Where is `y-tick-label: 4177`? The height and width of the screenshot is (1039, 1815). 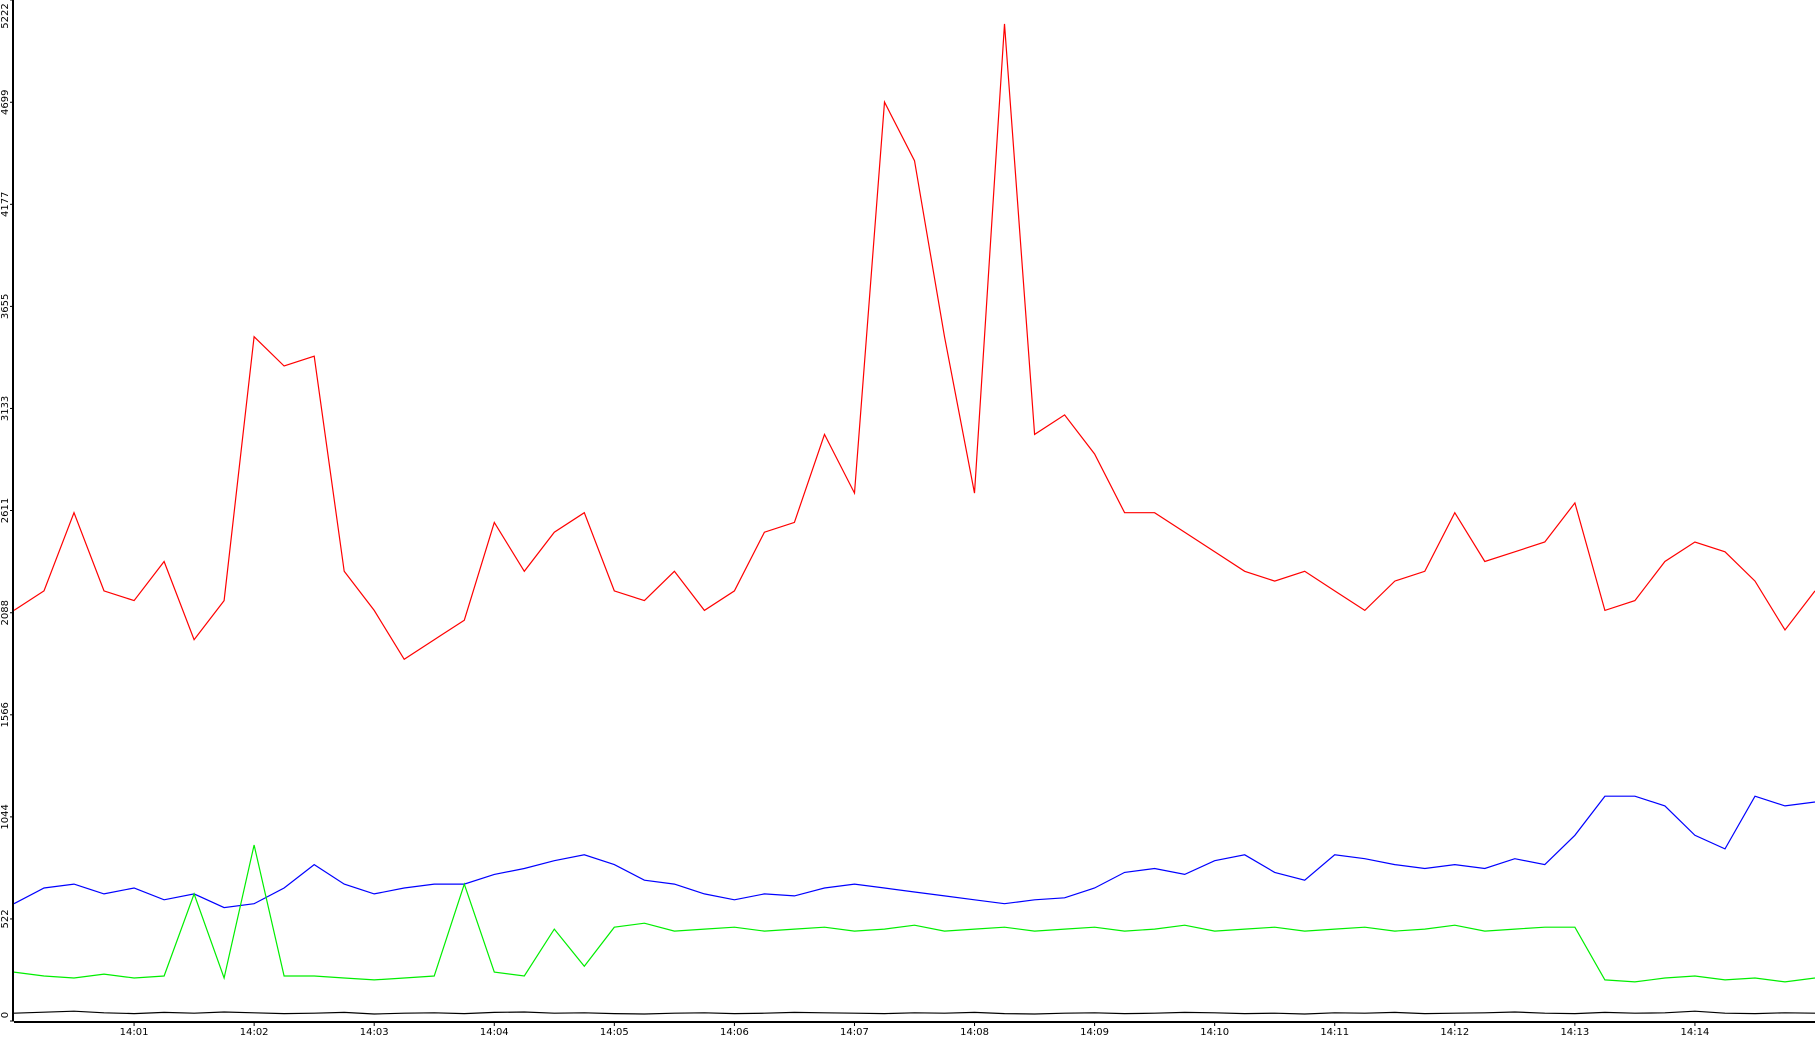
y-tick-label: 4177 is located at coordinates (5, 204).